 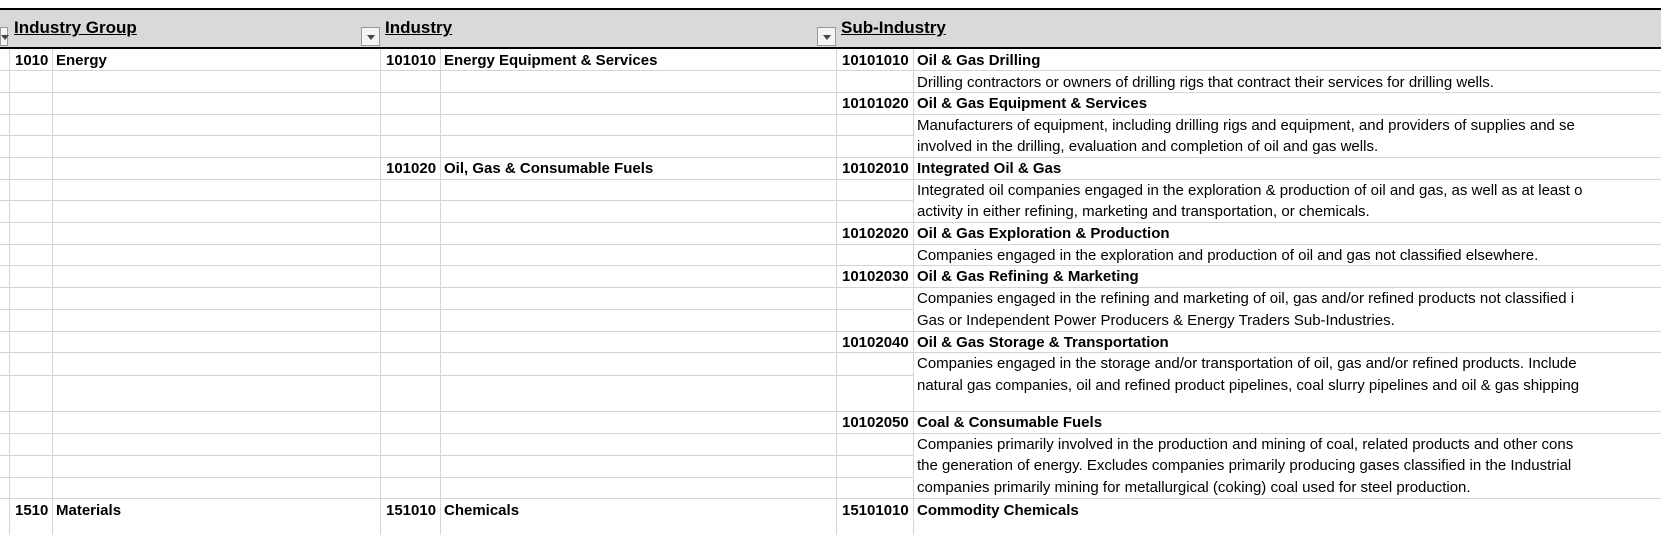 I want to click on header-industry-label: Industry, so click(x=419, y=27).